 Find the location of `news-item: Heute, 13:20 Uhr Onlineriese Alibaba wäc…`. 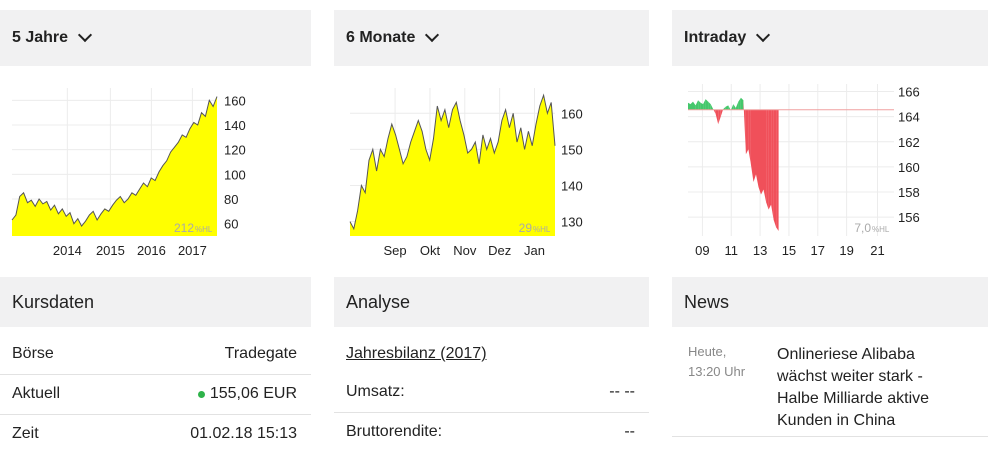

news-item: Heute, 13:20 Uhr Onlineriese Alibaba wäc… is located at coordinates (830, 386).